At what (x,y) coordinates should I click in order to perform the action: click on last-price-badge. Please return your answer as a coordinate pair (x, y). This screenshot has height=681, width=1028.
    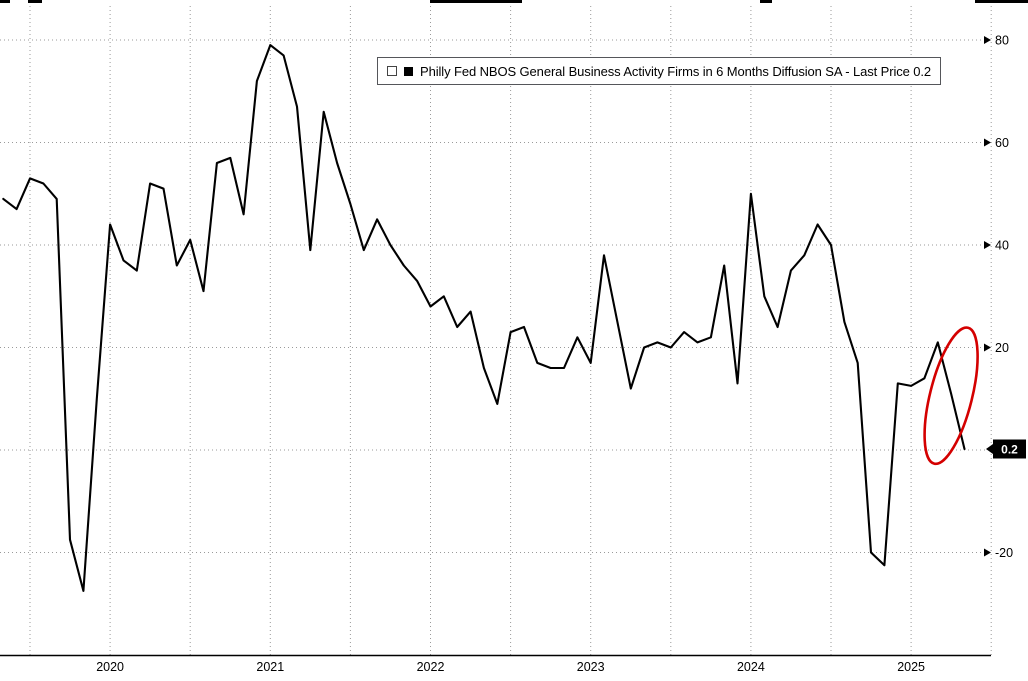
    Looking at the image, I should click on (1009, 449).